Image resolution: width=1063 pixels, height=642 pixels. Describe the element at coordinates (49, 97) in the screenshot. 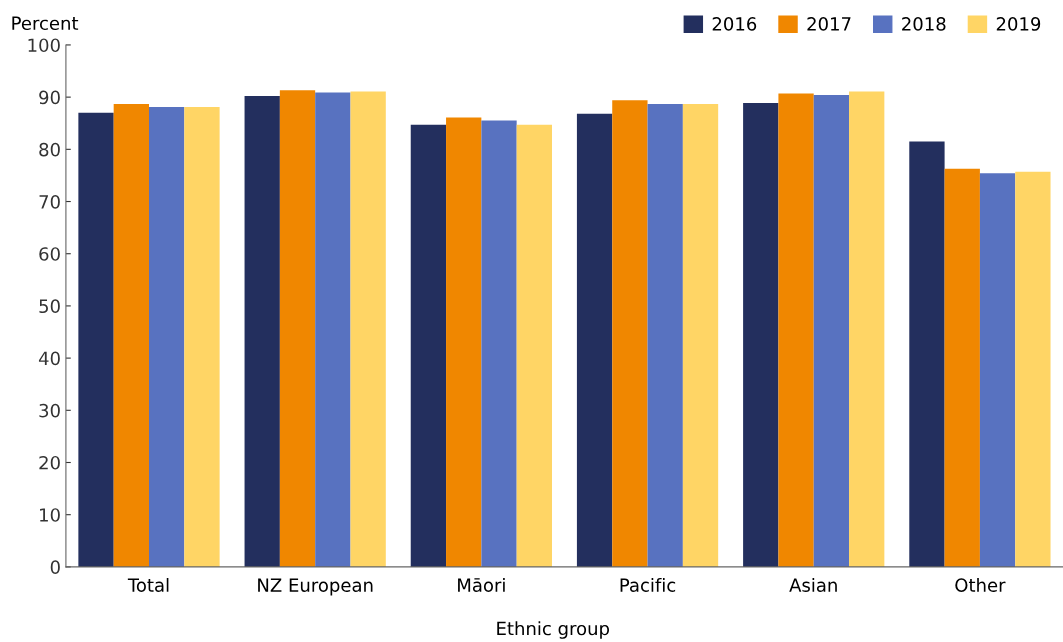

I see `y-tick-label: 90` at that location.